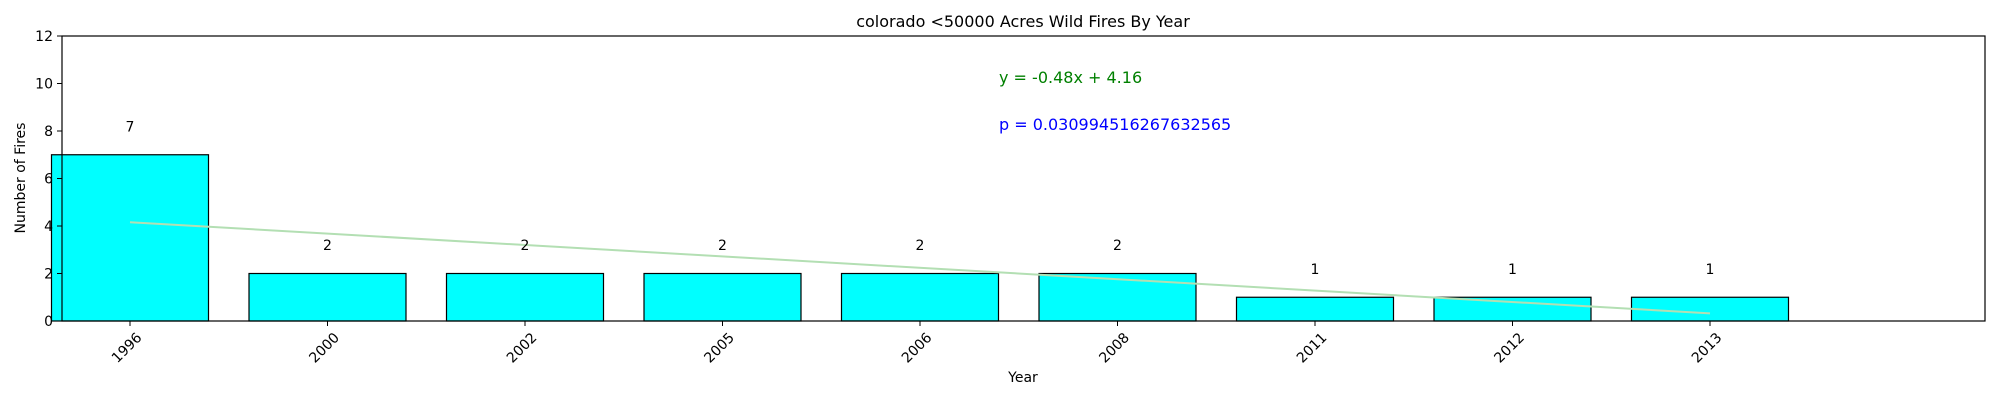 The height and width of the screenshot is (400, 2000). What do you see at coordinates (1509, 348) in the screenshot?
I see `x-tick-label: 2012` at bounding box center [1509, 348].